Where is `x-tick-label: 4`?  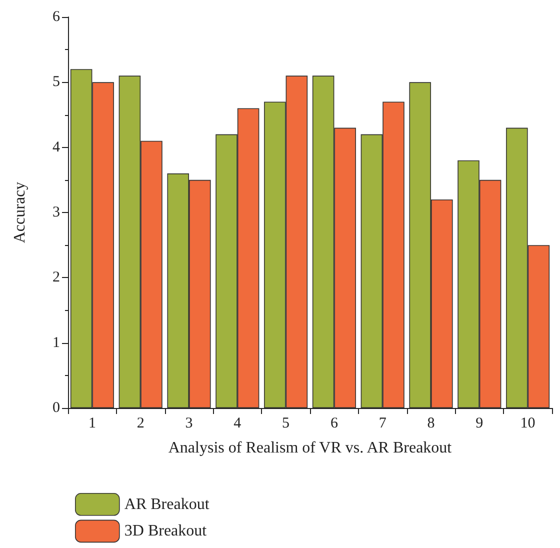 x-tick-label: 4 is located at coordinates (238, 424).